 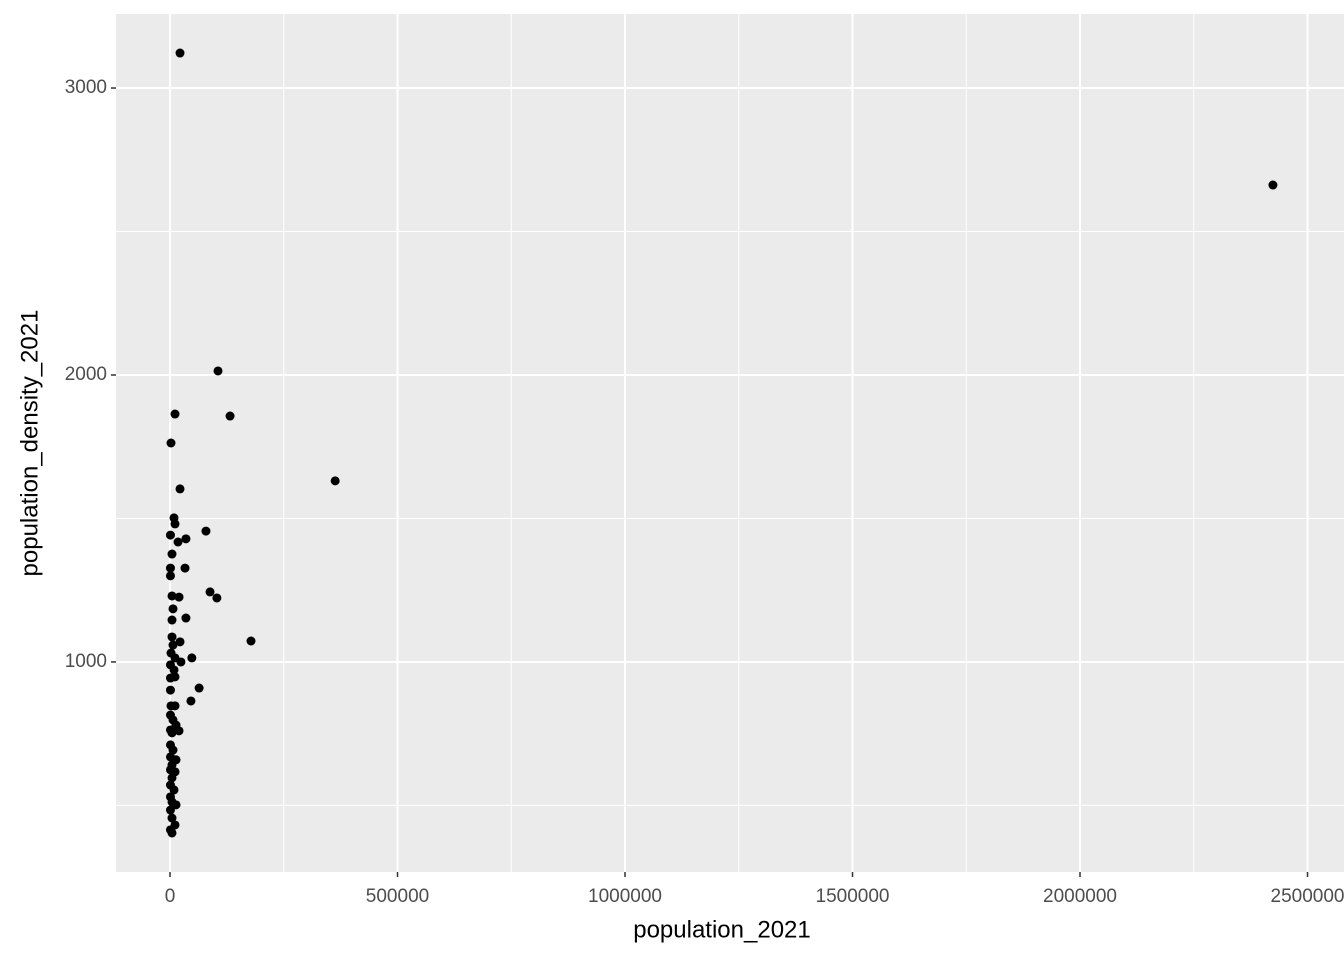 I want to click on x-tick-label: 1000000, so click(x=625, y=896).